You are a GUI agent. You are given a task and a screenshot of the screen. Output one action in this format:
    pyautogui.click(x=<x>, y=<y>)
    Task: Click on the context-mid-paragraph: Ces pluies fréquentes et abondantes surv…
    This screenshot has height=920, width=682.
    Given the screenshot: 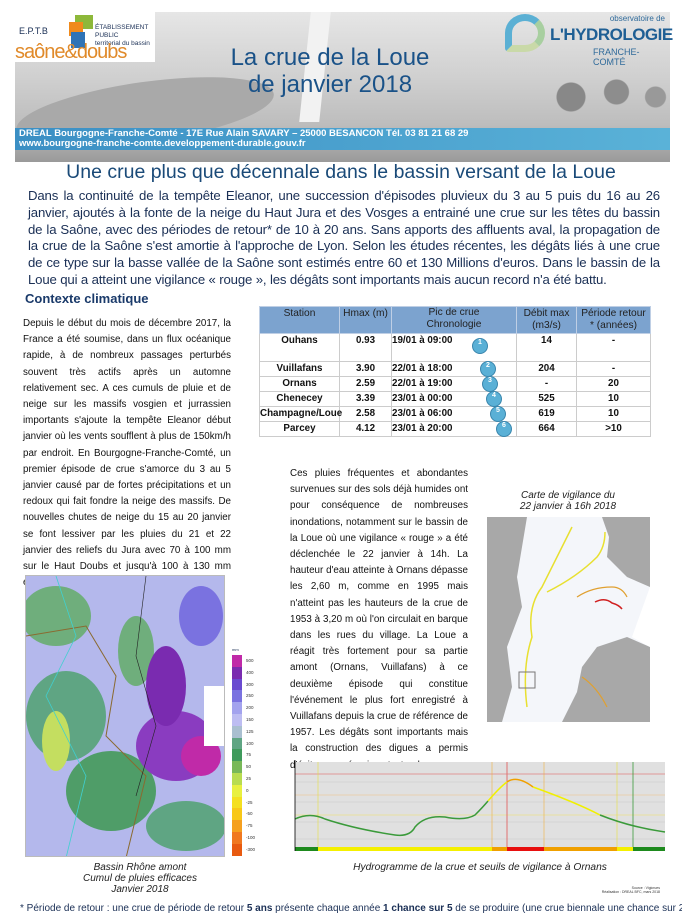 What is the action you would take?
    pyautogui.click(x=379, y=619)
    